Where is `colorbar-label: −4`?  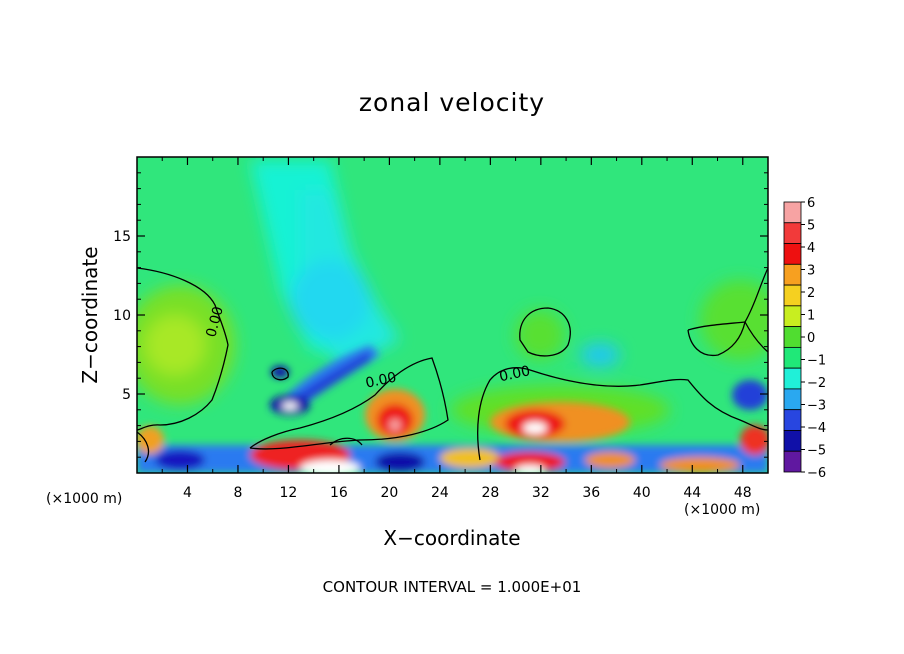 colorbar-label: −4 is located at coordinates (816, 428).